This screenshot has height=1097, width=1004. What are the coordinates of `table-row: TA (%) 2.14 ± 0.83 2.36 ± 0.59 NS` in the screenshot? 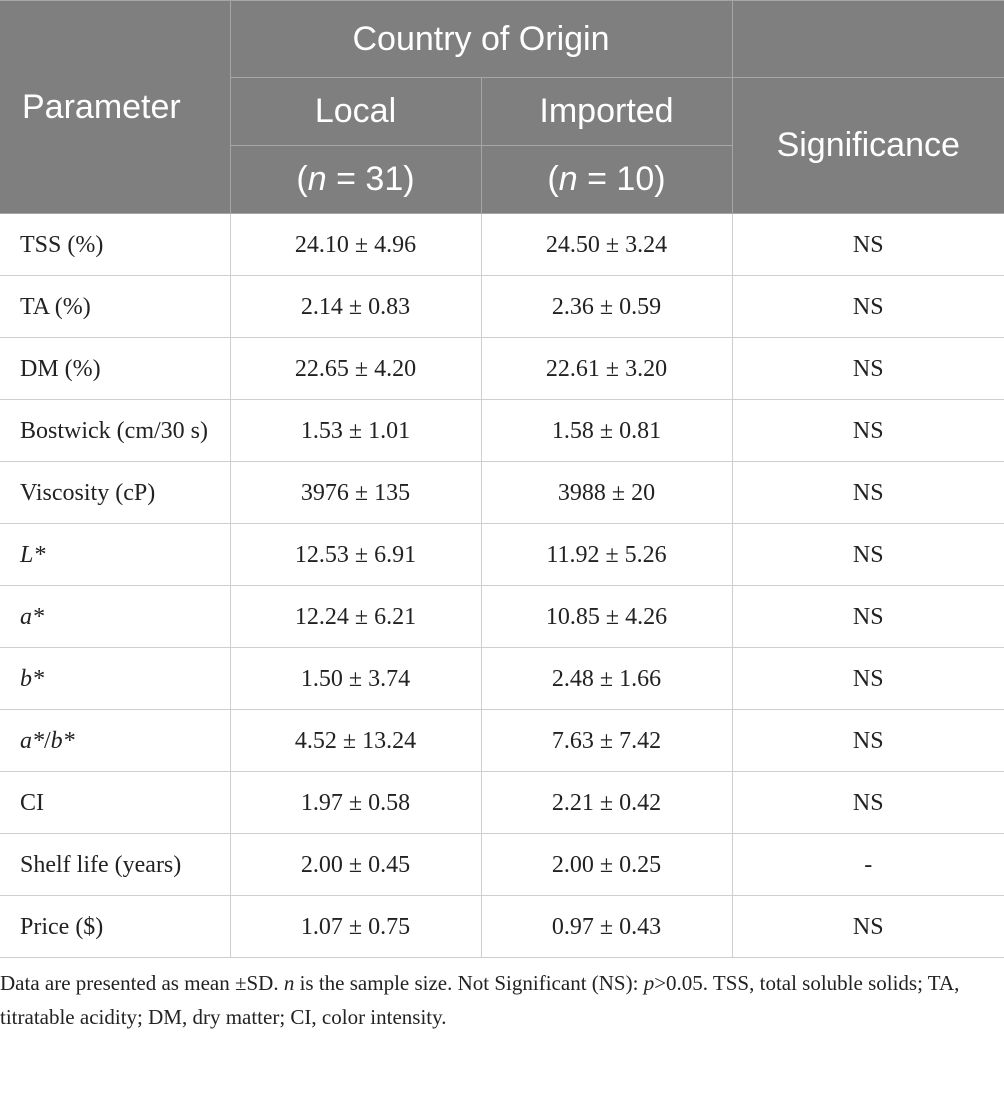 It's located at (502, 306).